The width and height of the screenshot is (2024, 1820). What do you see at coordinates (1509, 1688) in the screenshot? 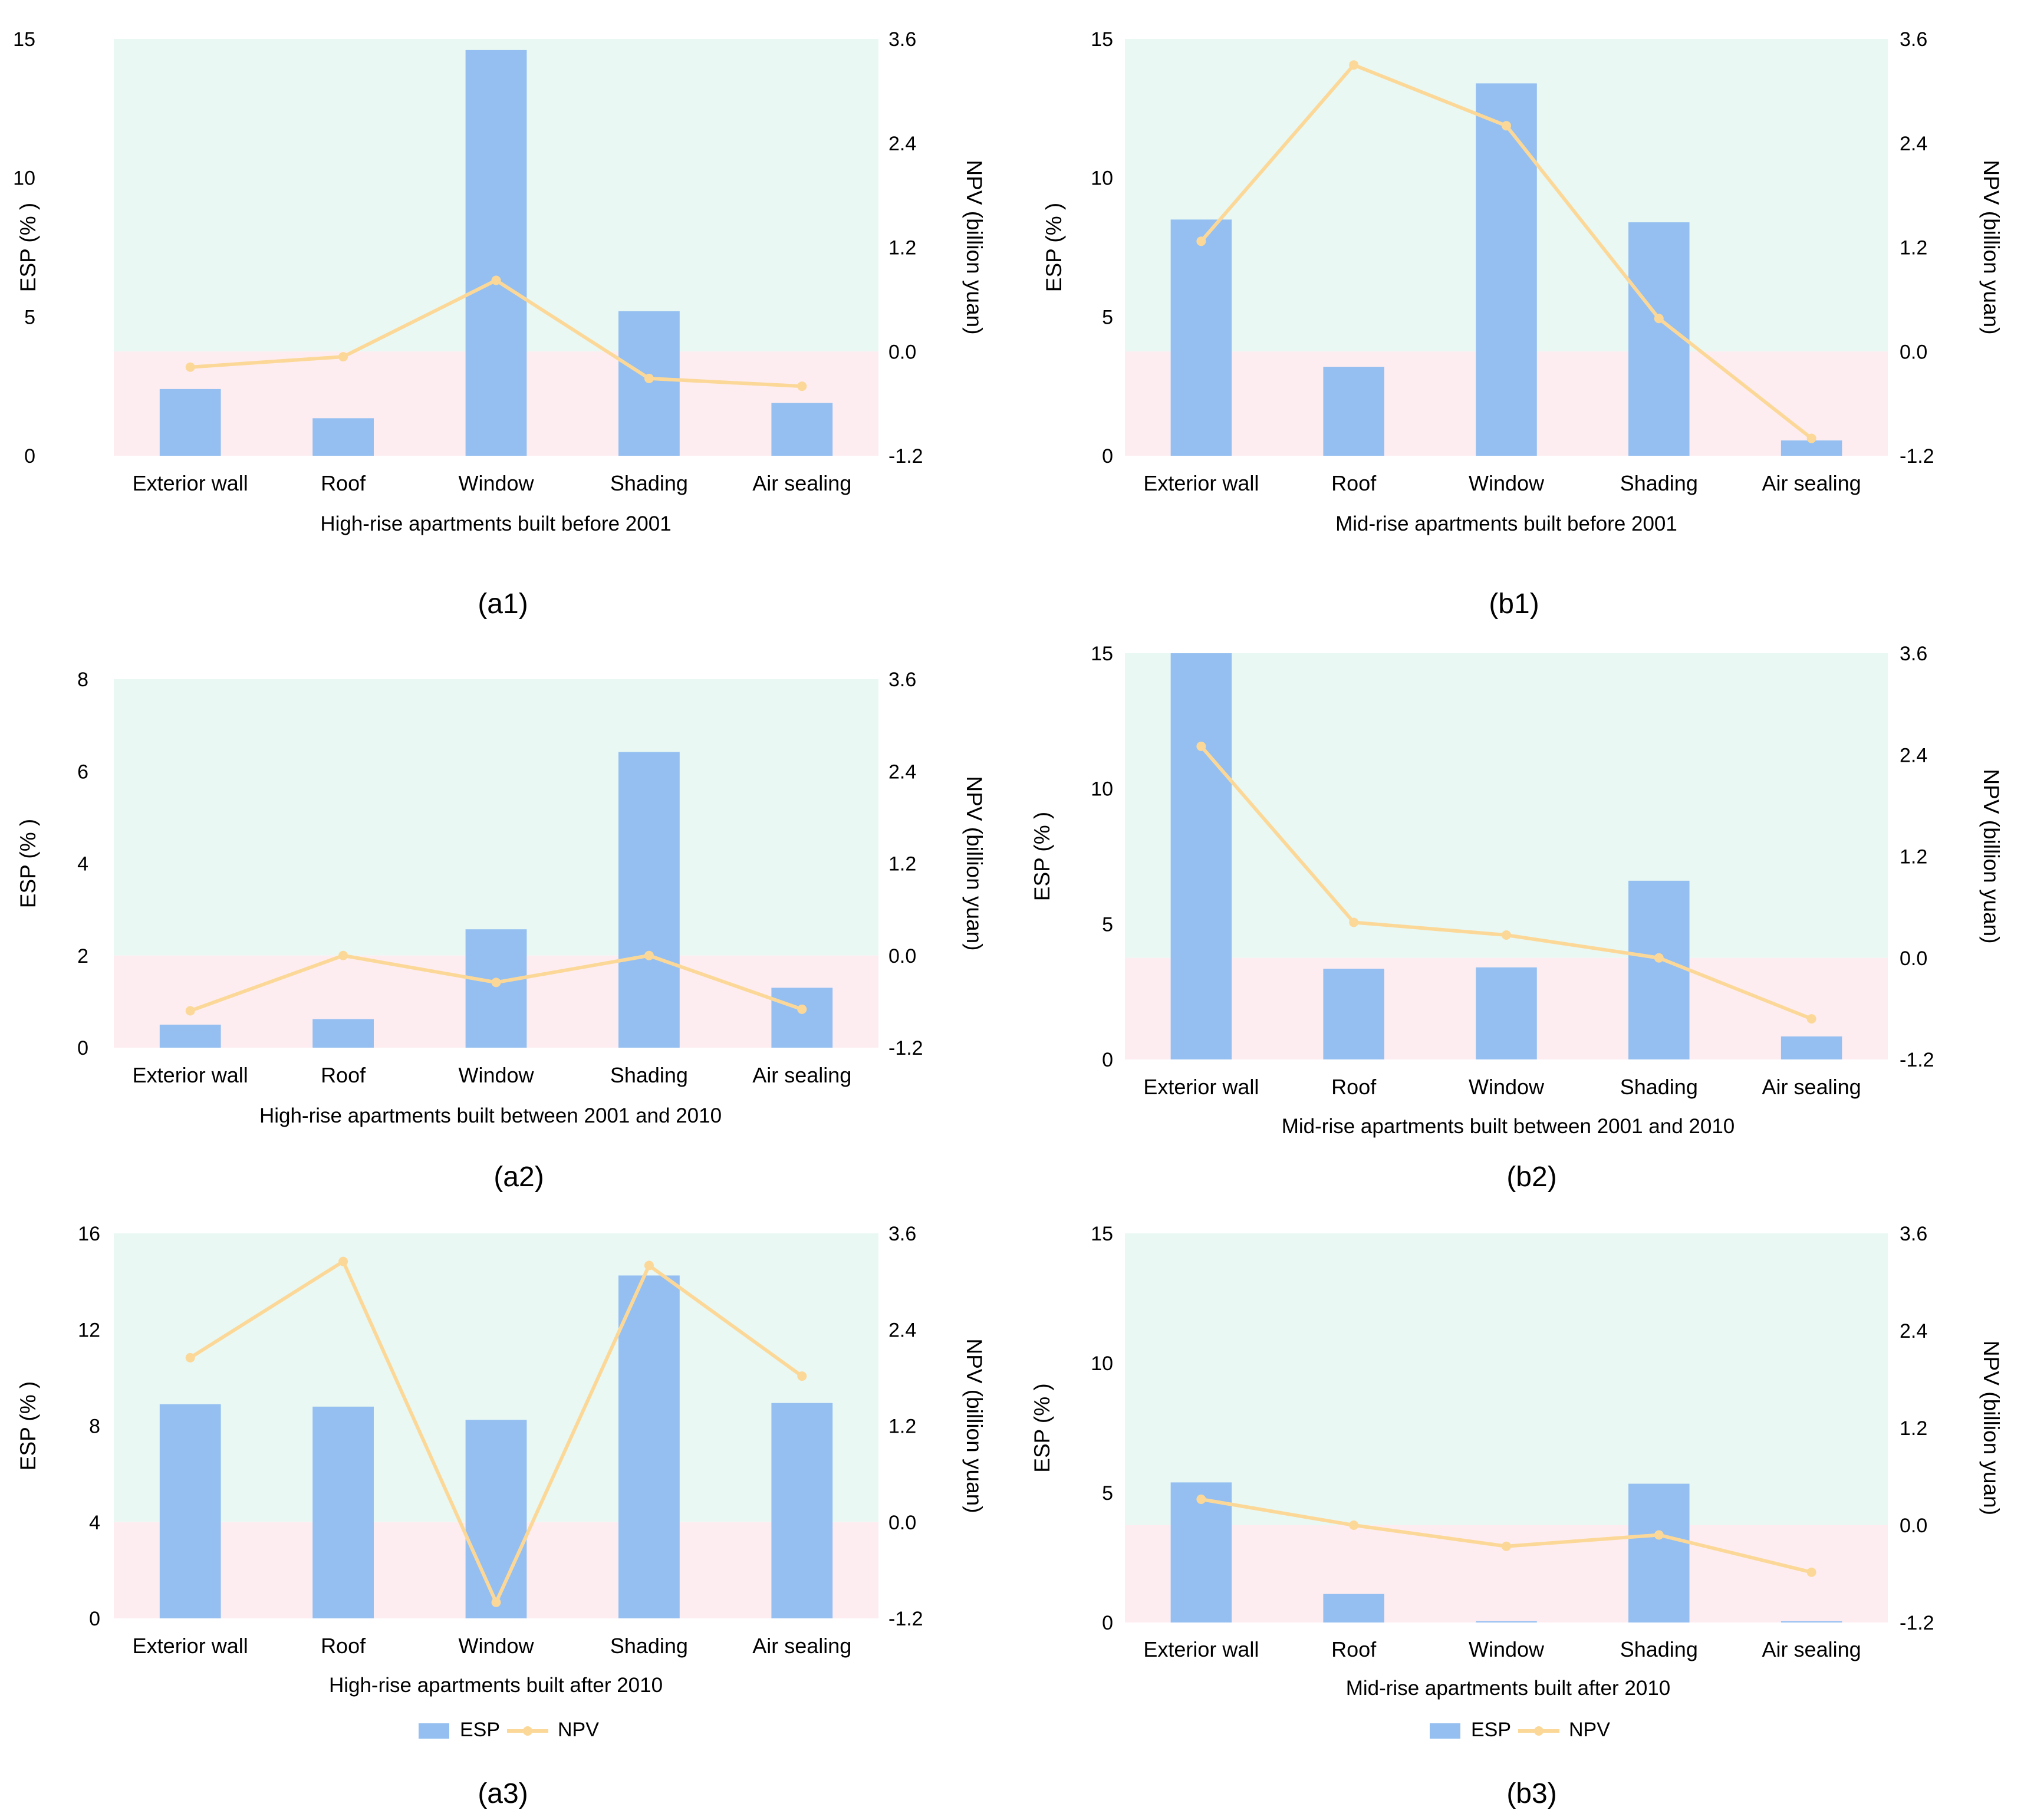
I see `x-axis-caption: Mid-rise apartments built after 2010` at bounding box center [1509, 1688].